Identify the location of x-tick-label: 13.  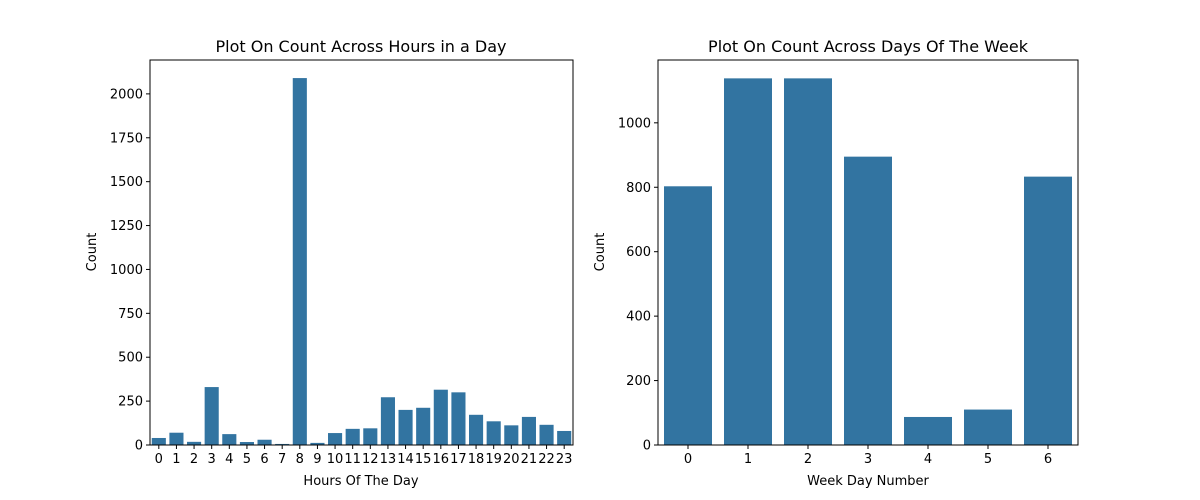
(388, 459).